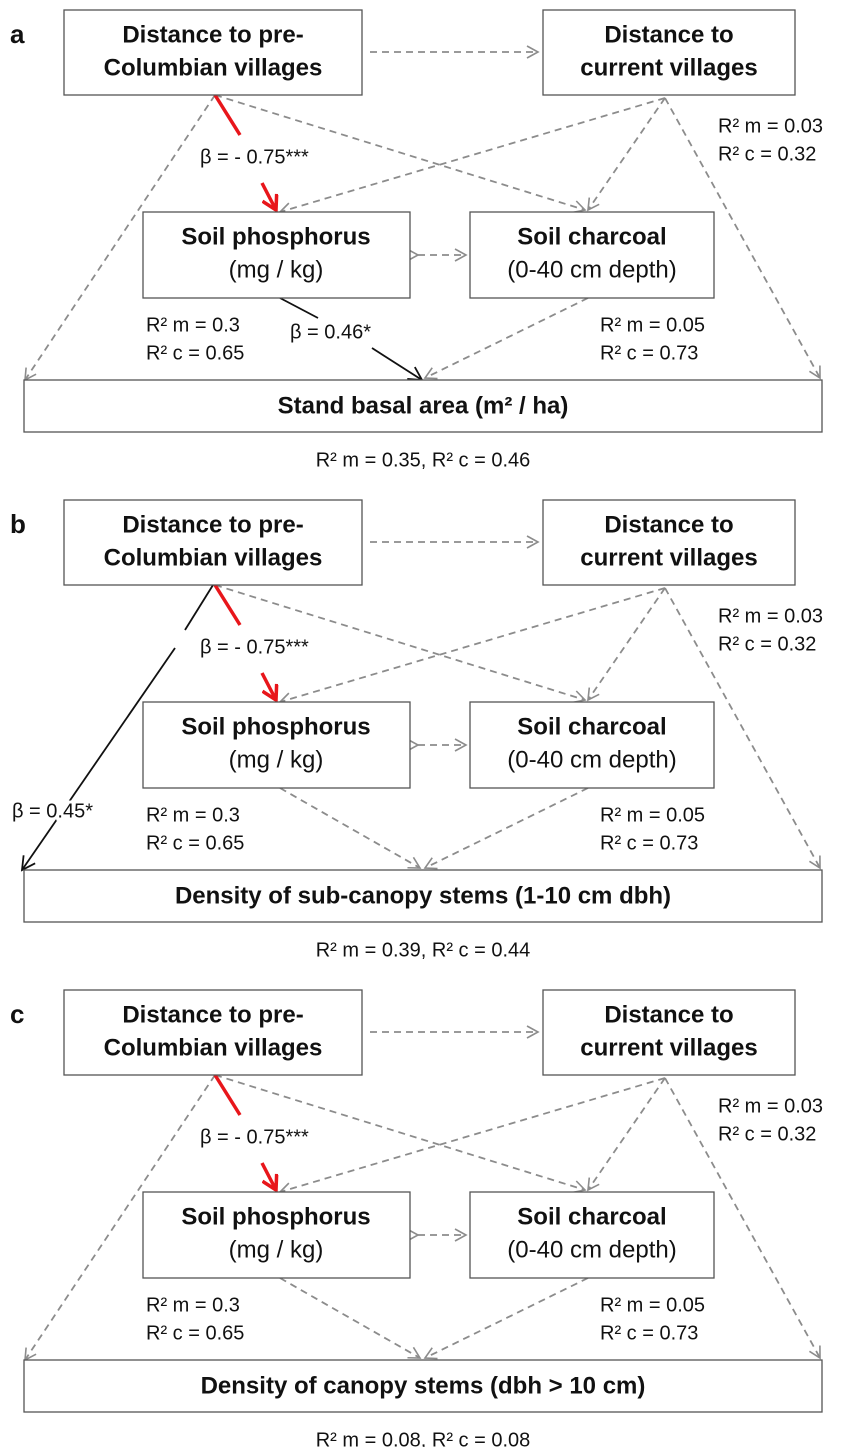 This screenshot has height=1447, width=846. I want to click on panel-label: b, so click(18, 524).